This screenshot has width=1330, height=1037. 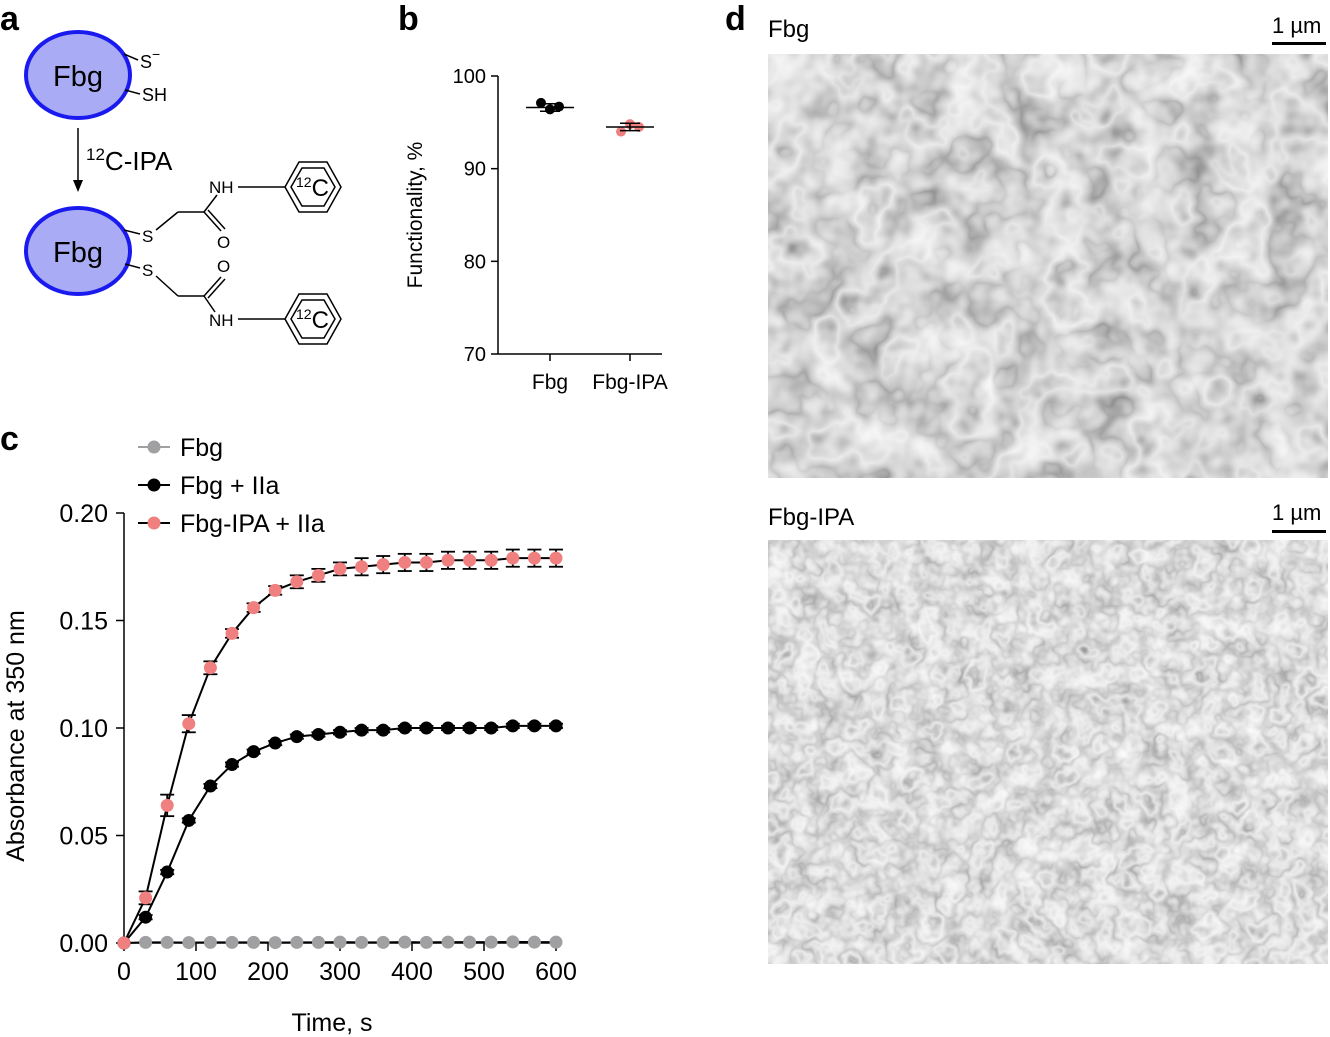 What do you see at coordinates (78, 253) in the screenshot?
I see `fbg-label-bottom: Fbg` at bounding box center [78, 253].